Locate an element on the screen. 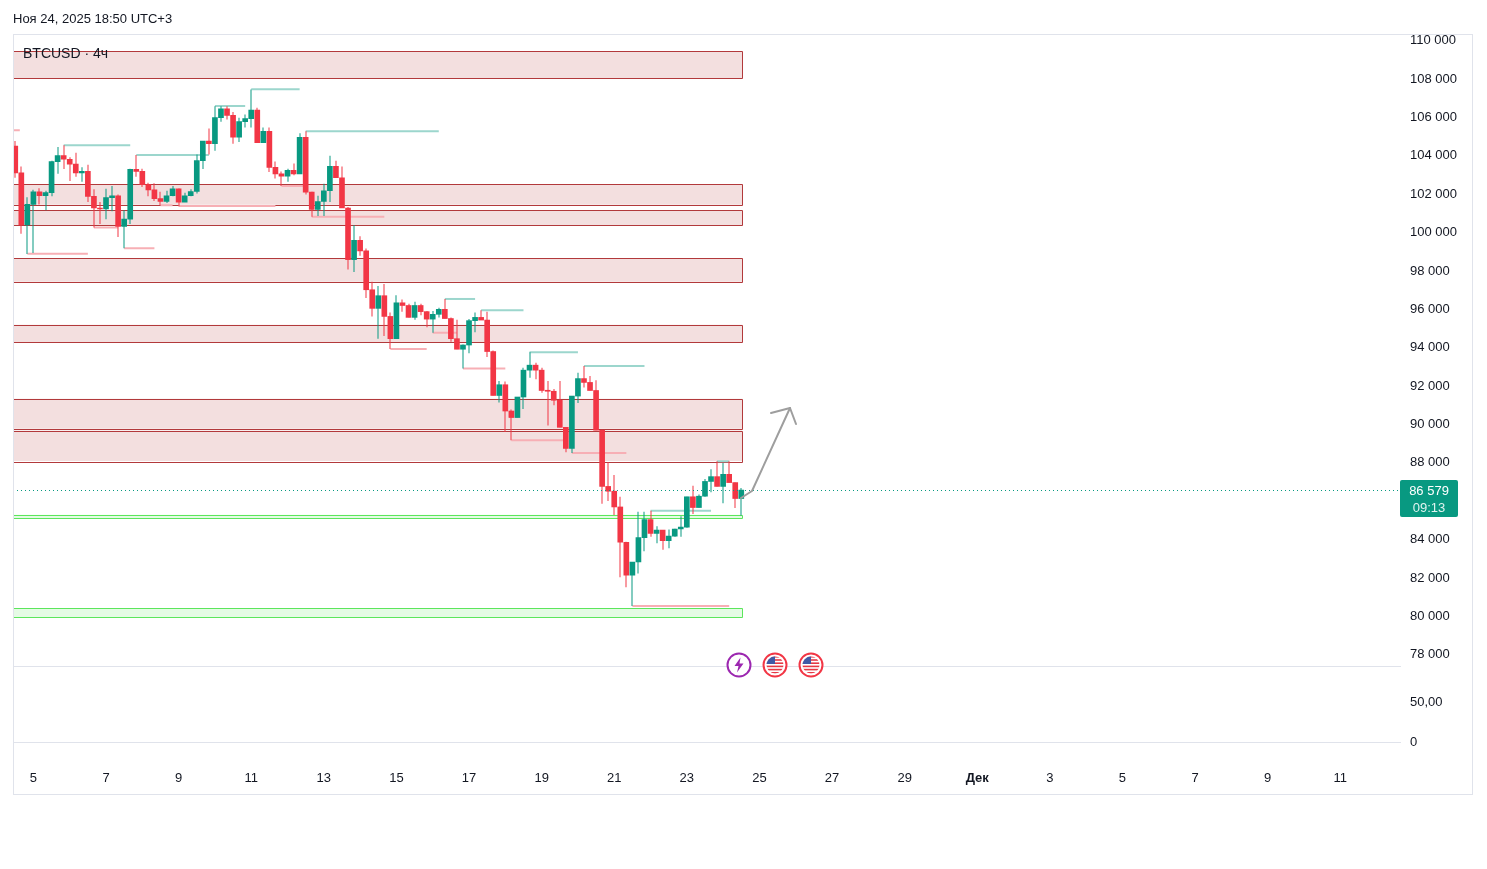  x-tick-label: Дек is located at coordinates (977, 778).